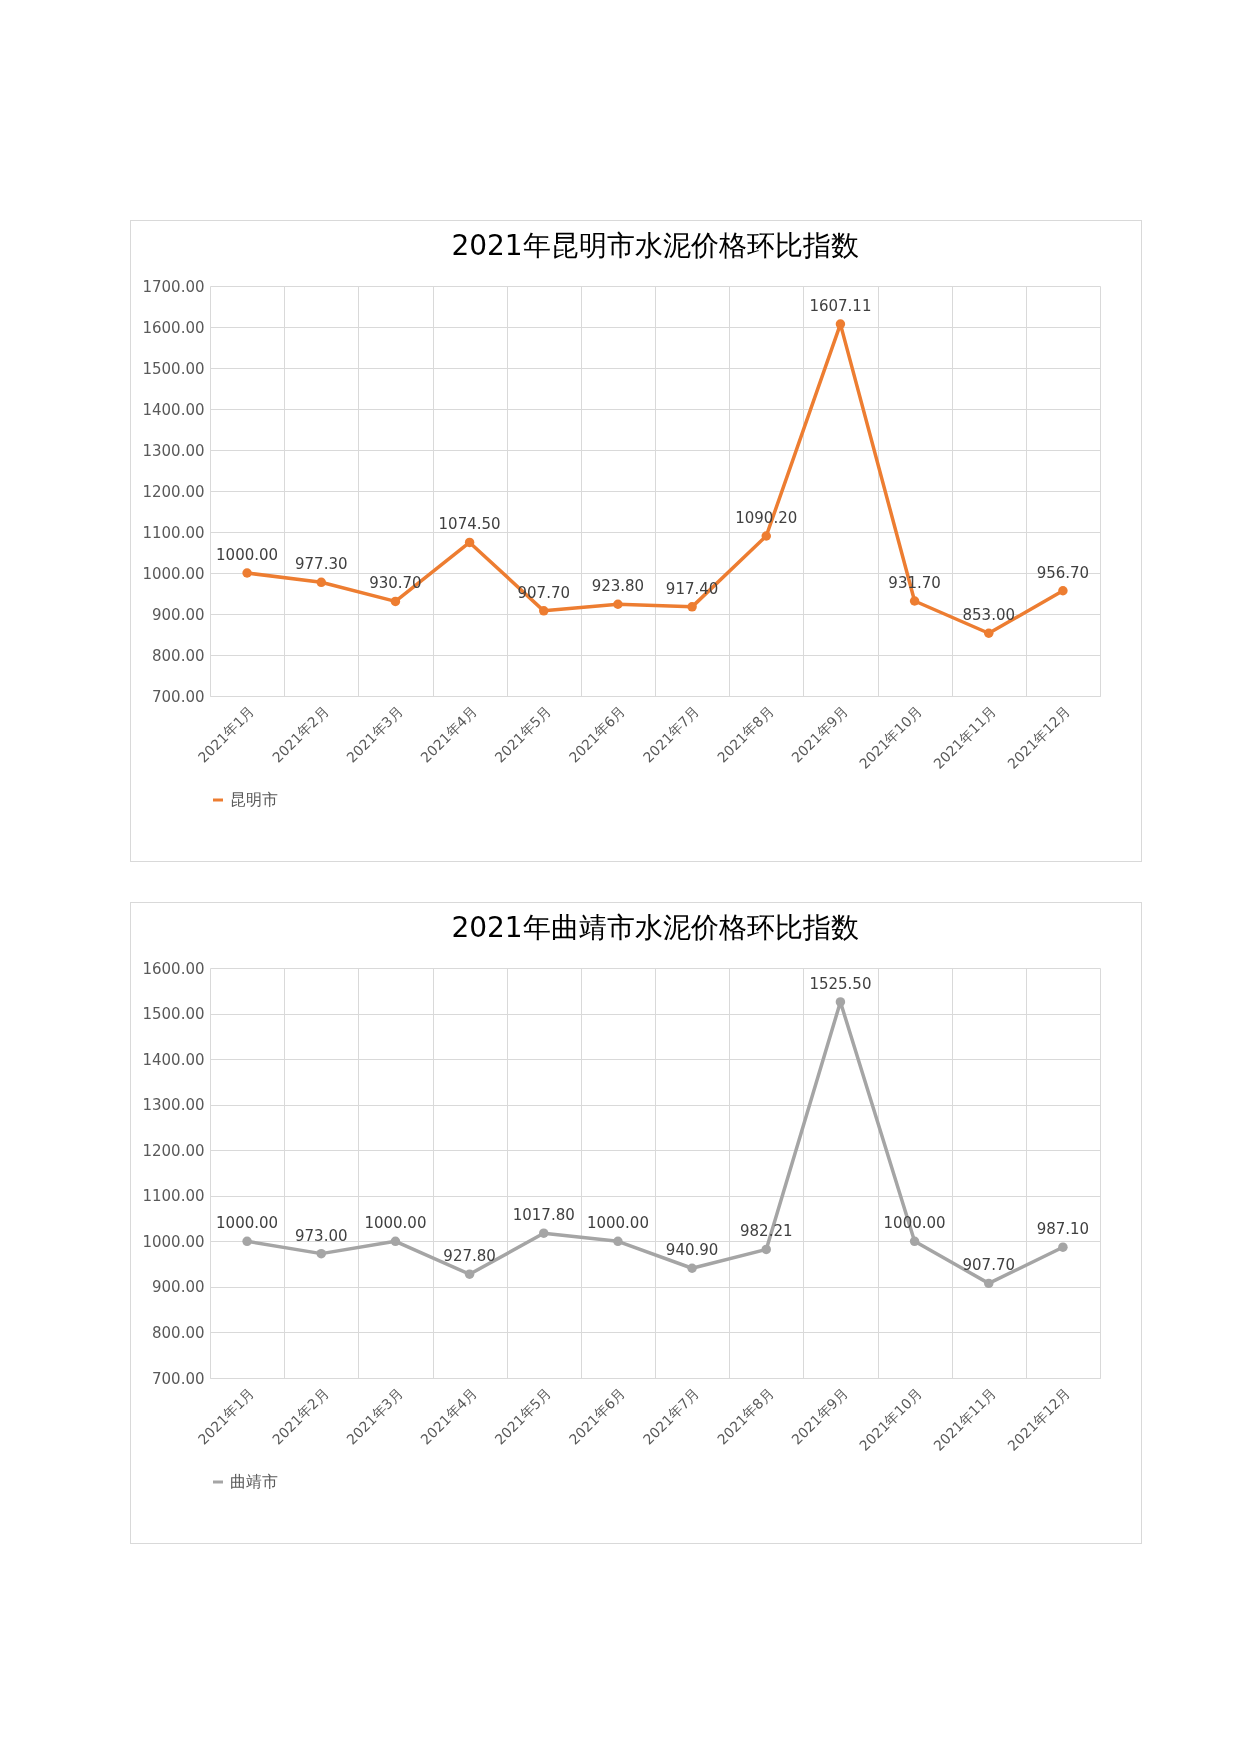 The width and height of the screenshot is (1241, 1754). I want to click on data-label: 973.00, so click(321, 1235).